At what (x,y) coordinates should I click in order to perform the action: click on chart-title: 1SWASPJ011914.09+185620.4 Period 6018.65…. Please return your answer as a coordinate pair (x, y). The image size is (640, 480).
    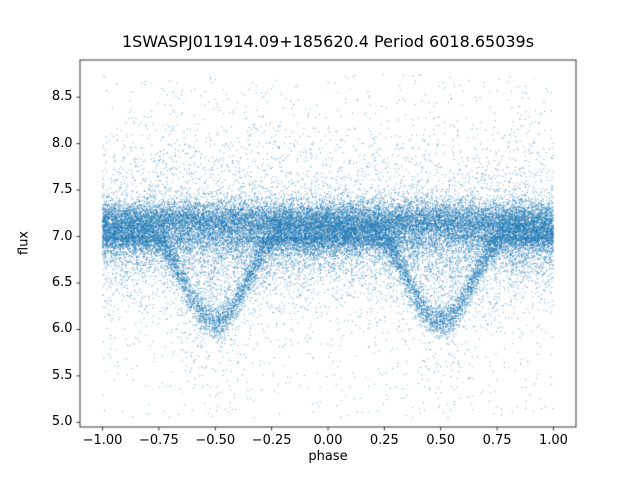
    Looking at the image, I should click on (328, 41).